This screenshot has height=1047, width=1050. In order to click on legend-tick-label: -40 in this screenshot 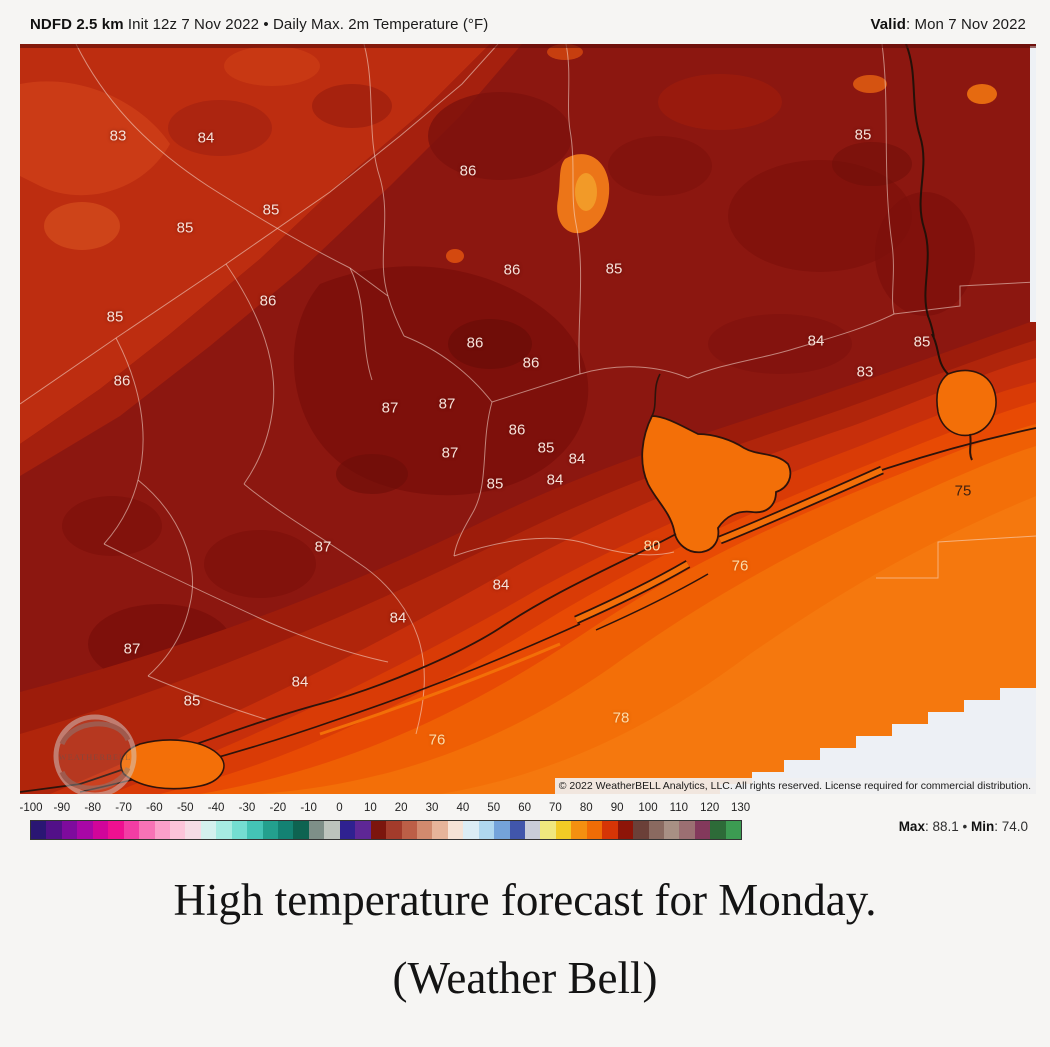, I will do `click(216, 808)`.